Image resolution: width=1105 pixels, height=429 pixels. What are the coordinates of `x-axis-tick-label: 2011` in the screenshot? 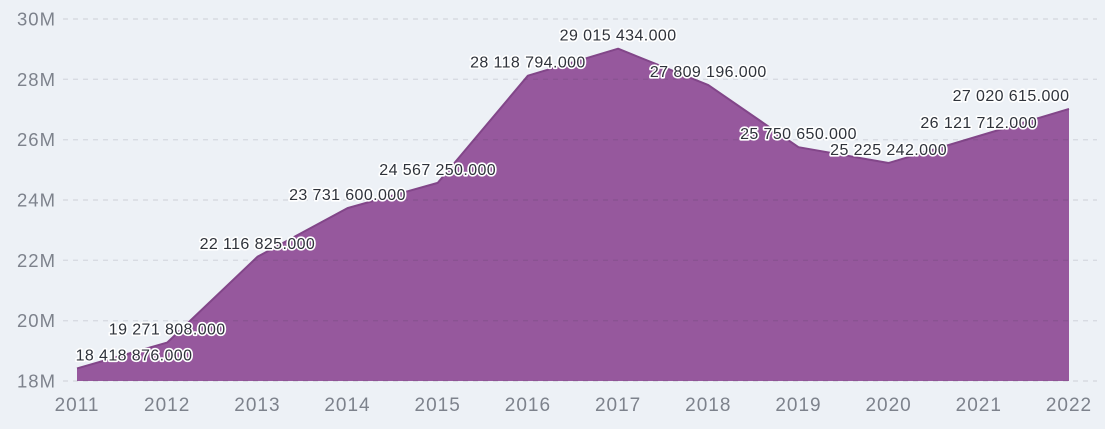 It's located at (77, 405).